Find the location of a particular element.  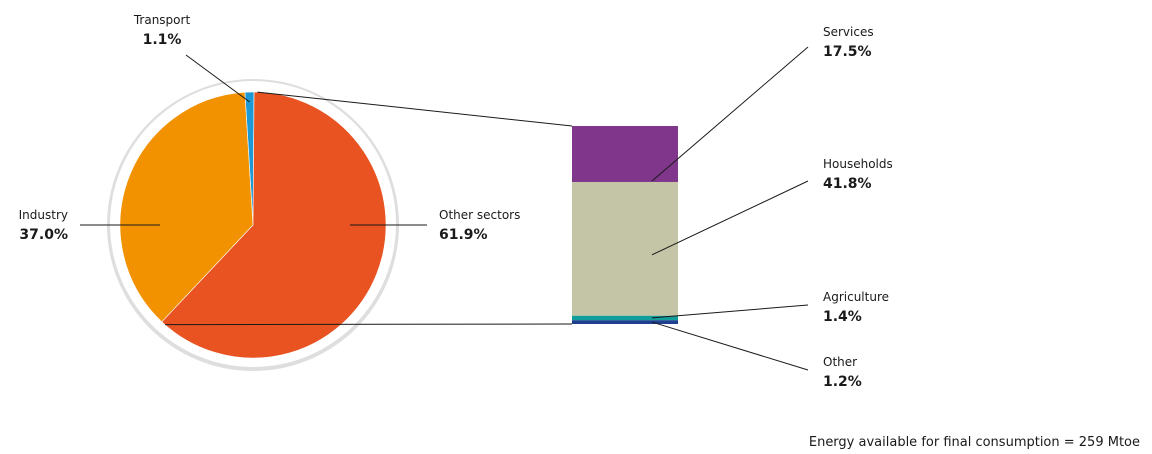

label-transport: Transport is located at coordinates (162, 20).